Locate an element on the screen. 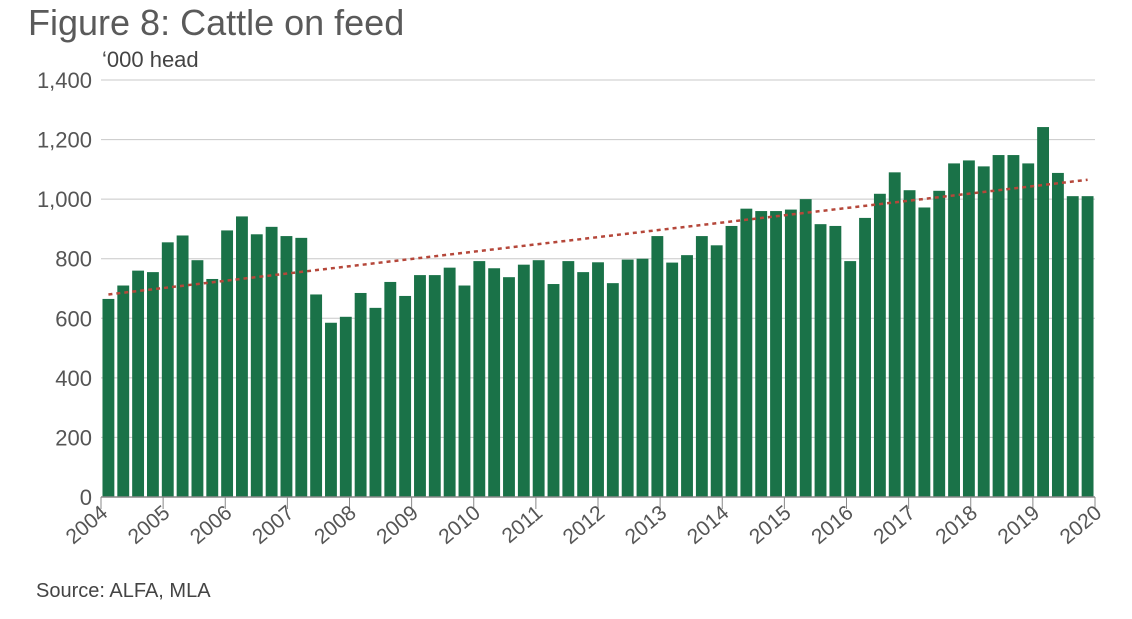 The width and height of the screenshot is (1132, 619). y-tick-label: 800 is located at coordinates (73, 259).